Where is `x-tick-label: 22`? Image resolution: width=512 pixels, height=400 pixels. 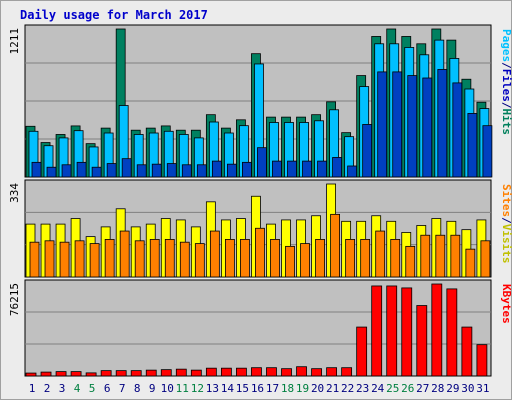 x-tick-label: 22 is located at coordinates (347, 388).